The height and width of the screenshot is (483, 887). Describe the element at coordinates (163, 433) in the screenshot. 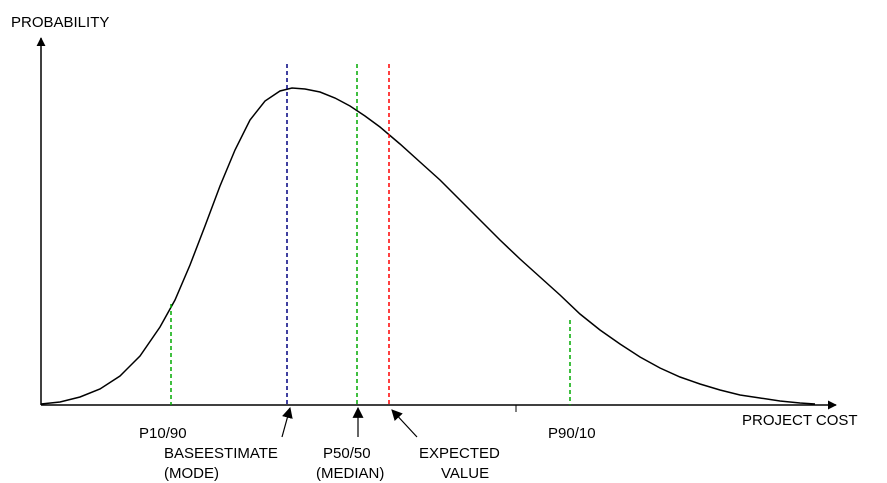

I see `p10-label: P10/90` at that location.